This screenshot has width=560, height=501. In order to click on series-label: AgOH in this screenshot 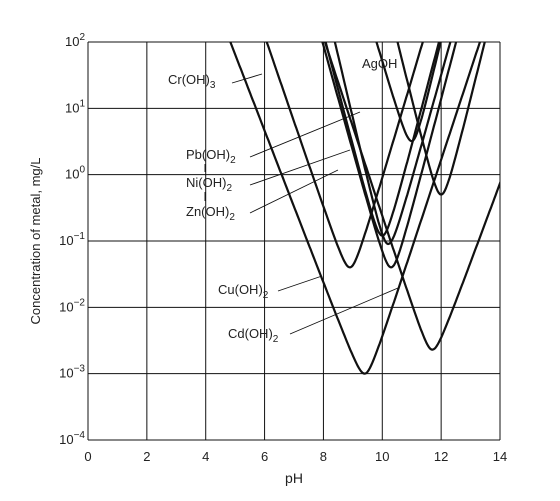, I will do `click(379, 63)`.